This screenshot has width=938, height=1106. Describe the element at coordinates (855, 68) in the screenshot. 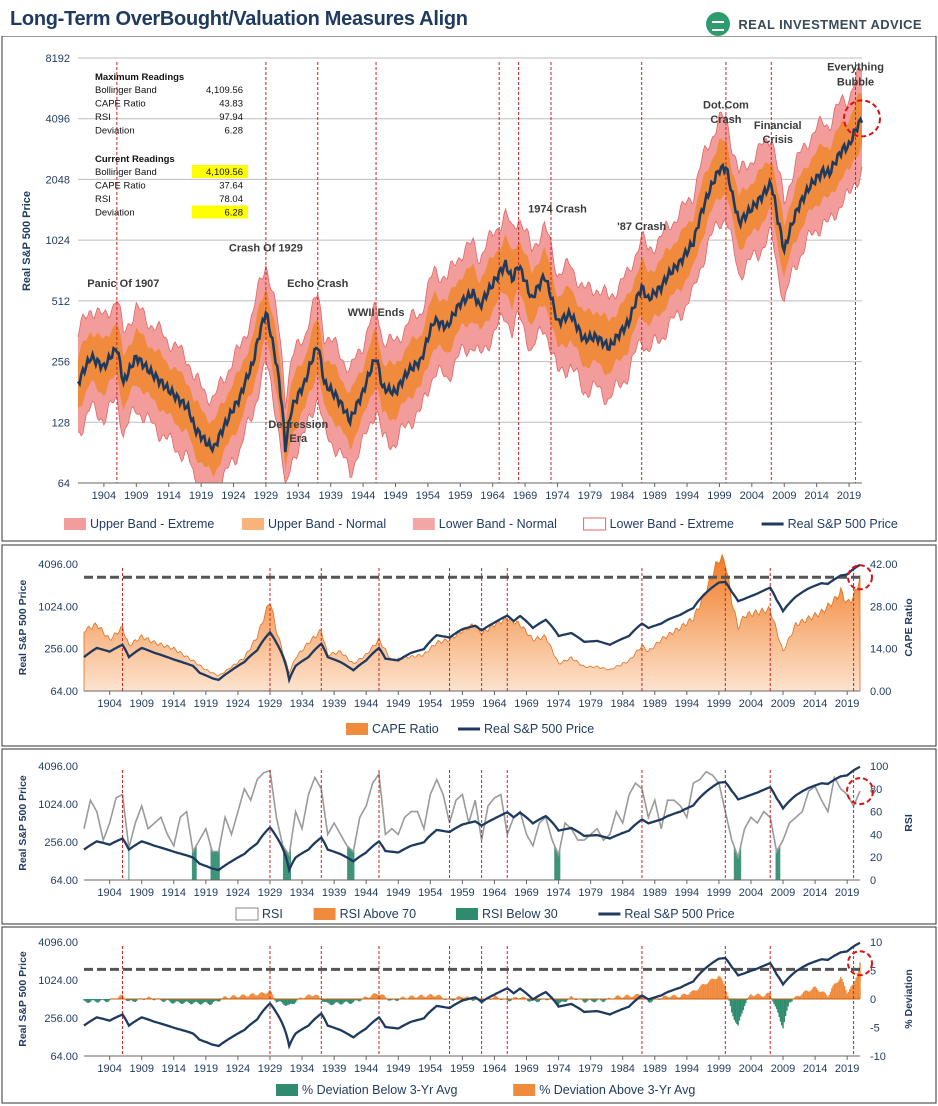

I see `annotation-label: Everything` at that location.